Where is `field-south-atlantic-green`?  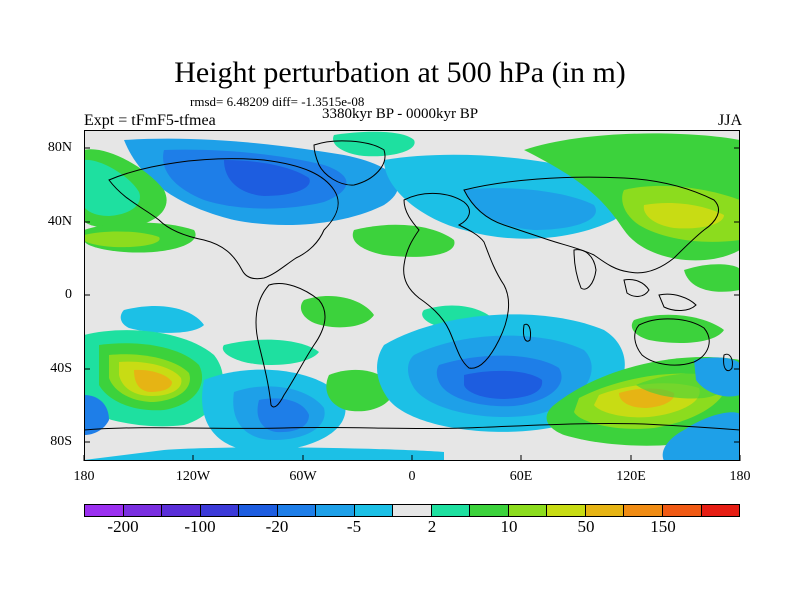 field-south-atlantic-green is located at coordinates (308, 375).